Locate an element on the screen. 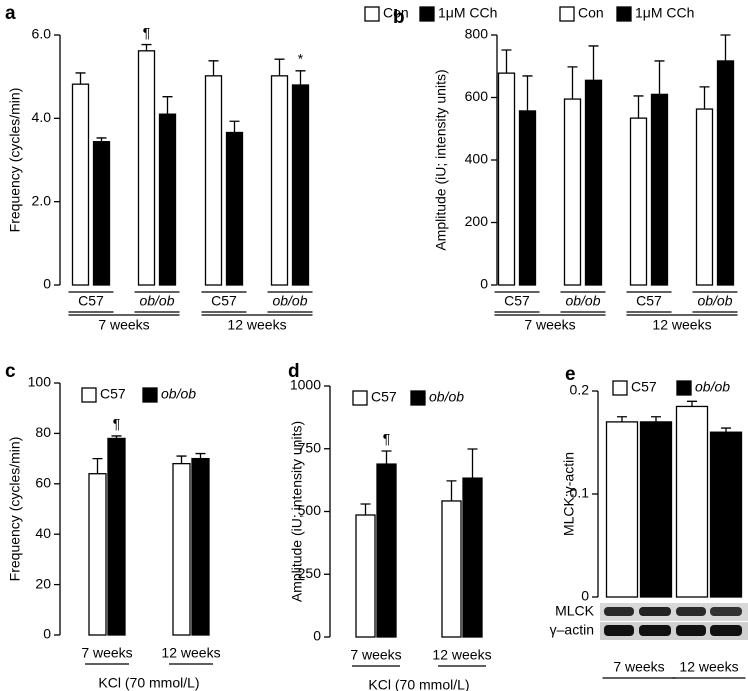 The image size is (748, 691). y-tick-label: 200 is located at coordinates (477, 221).